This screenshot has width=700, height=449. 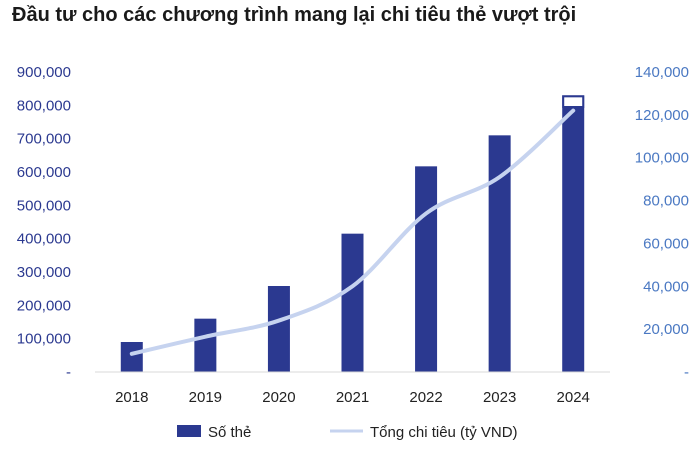 What do you see at coordinates (352, 302) in the screenshot?
I see `bar-2021` at bounding box center [352, 302].